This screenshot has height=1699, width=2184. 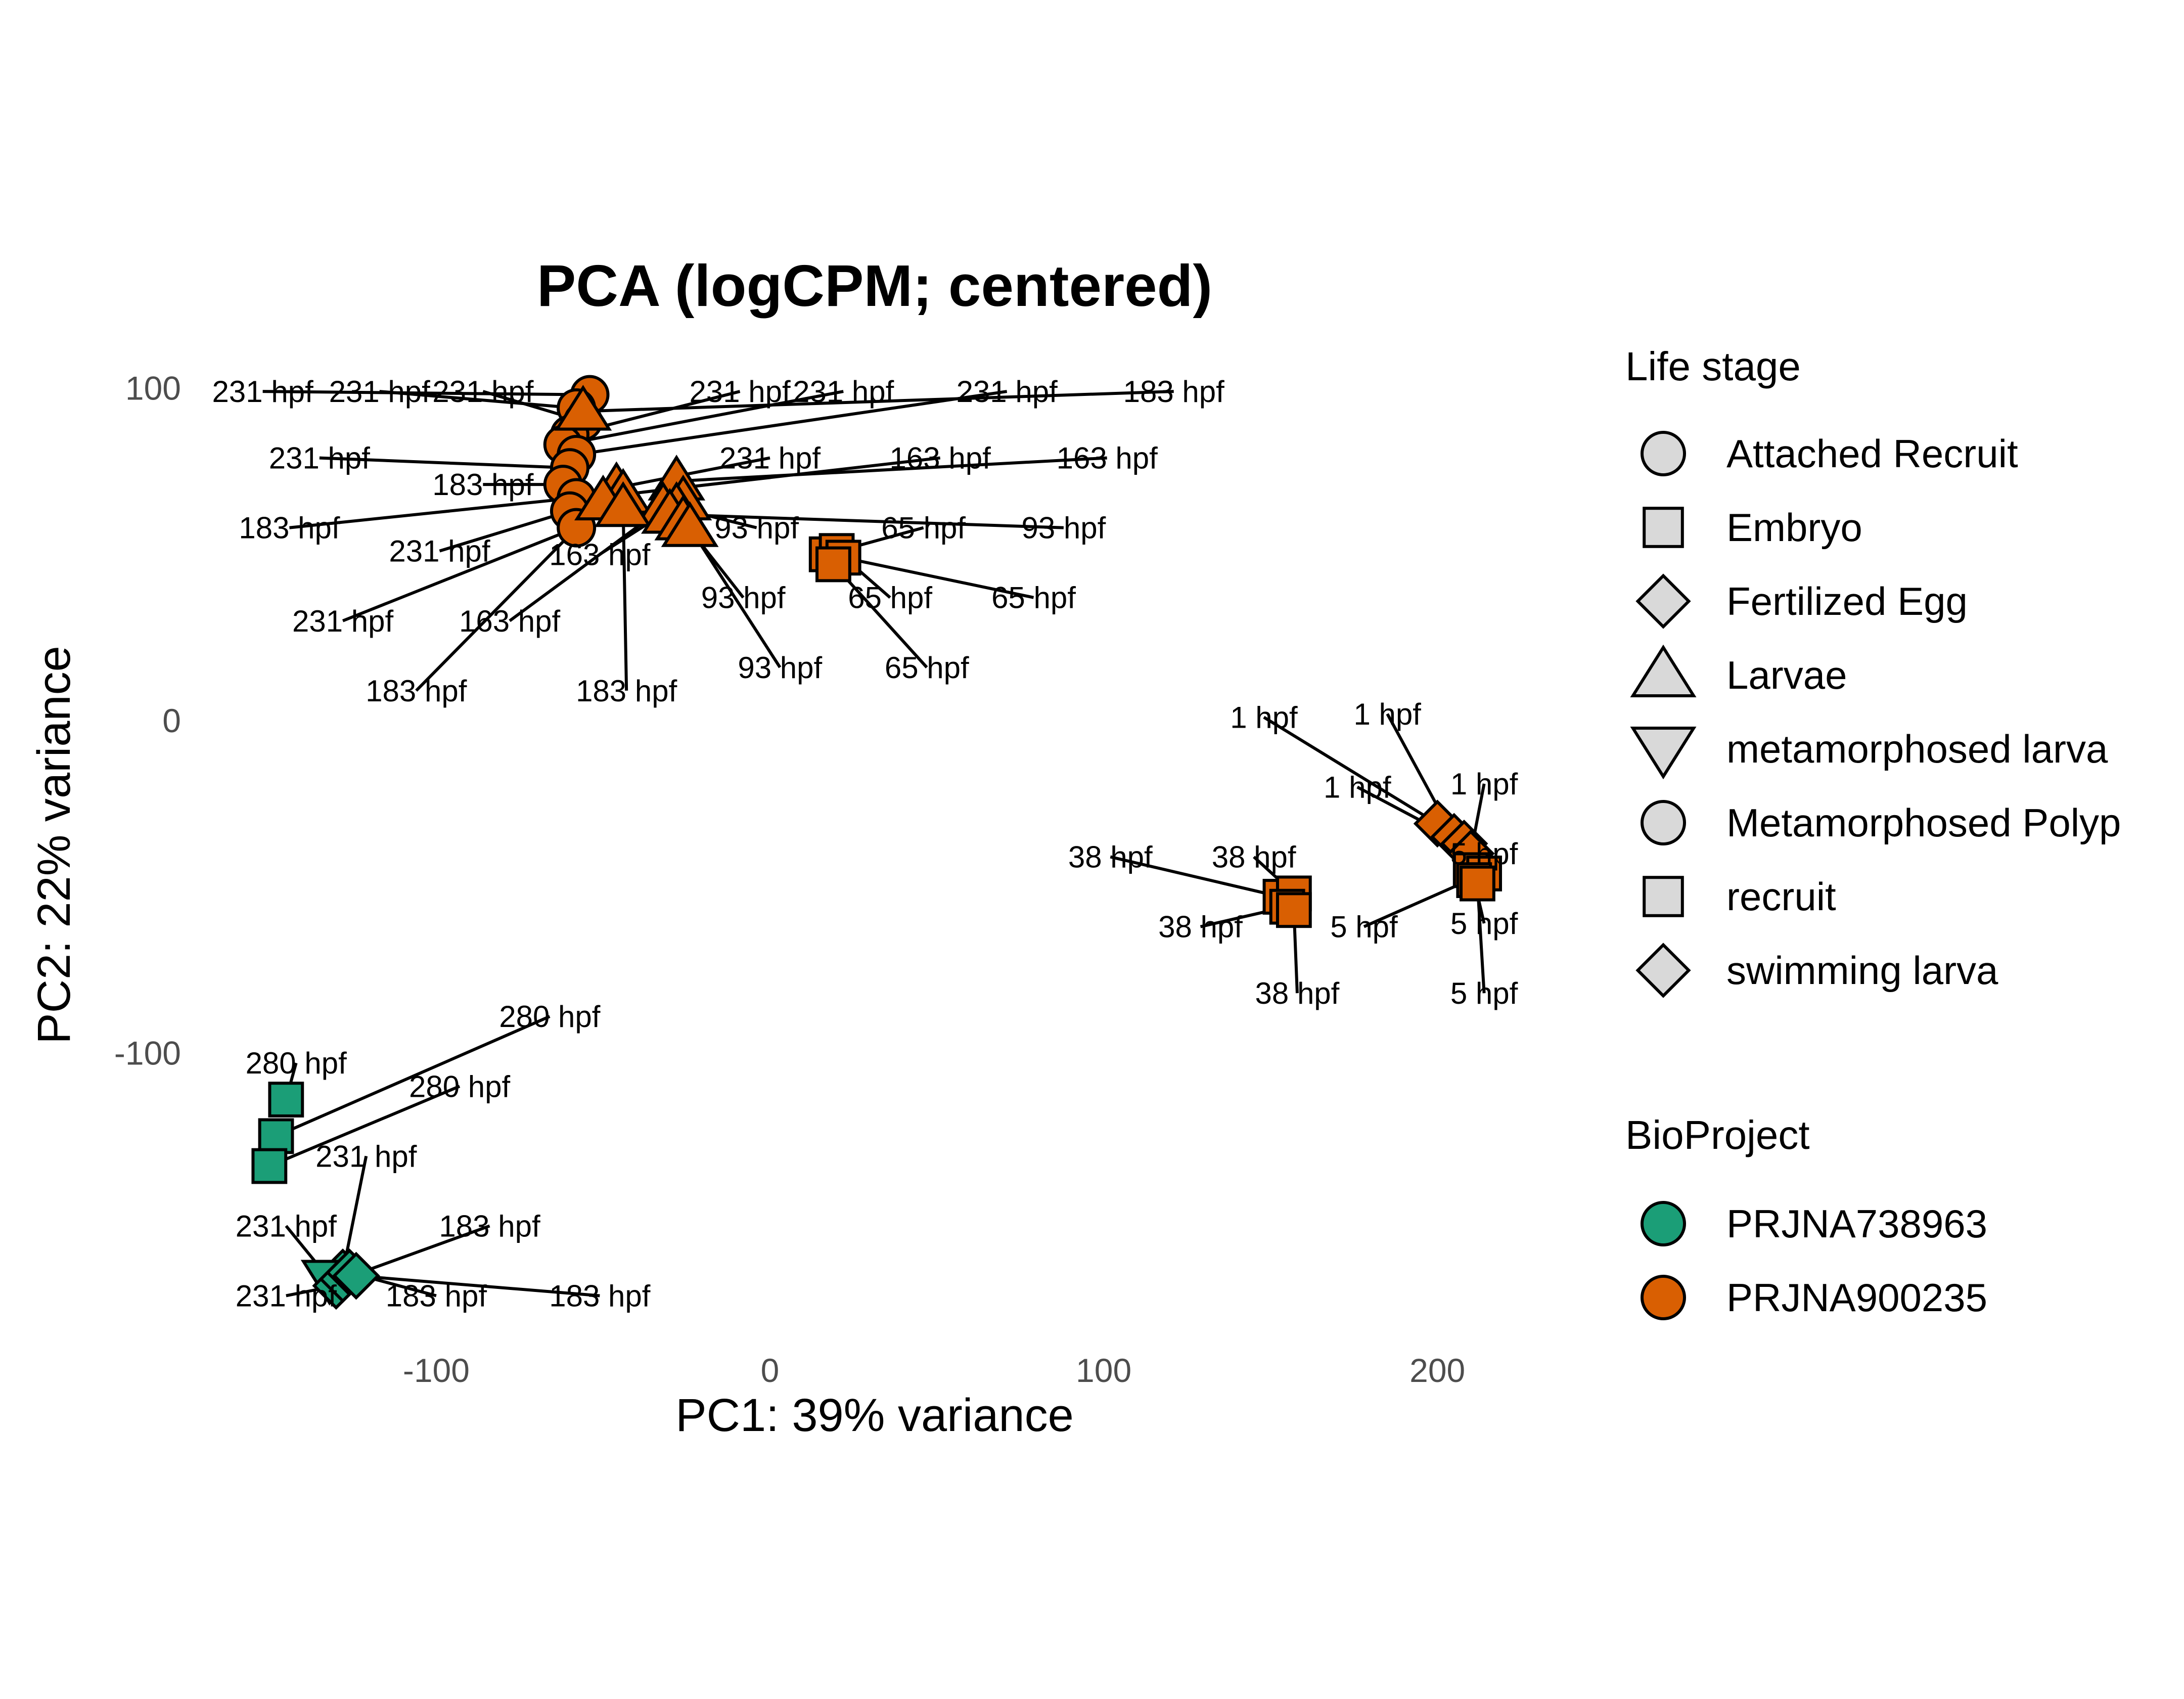 I want to click on legend-label: Larvae, so click(x=1786, y=675).